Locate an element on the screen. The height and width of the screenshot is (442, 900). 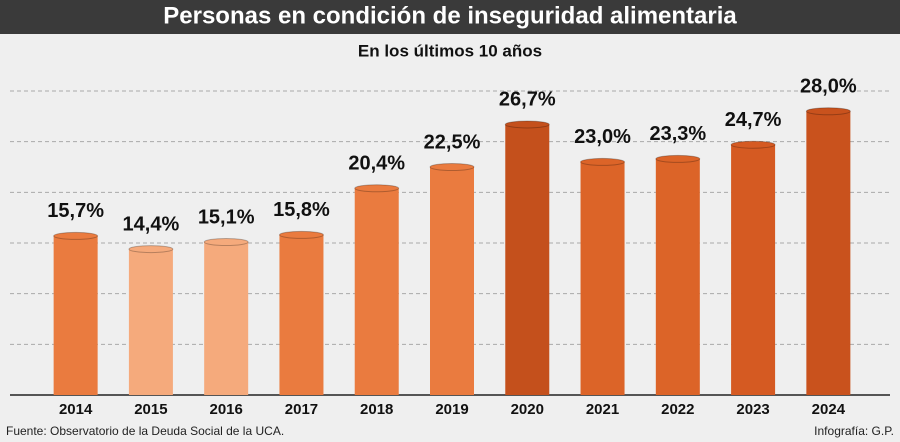
x-tick-label: 2018 is located at coordinates (376, 409).